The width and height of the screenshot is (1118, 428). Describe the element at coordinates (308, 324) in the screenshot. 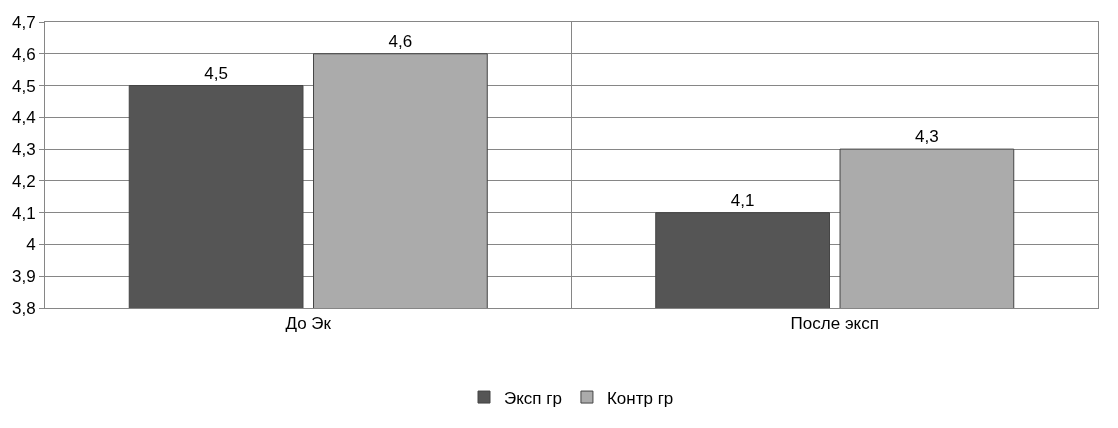

I see `x-tick-label: До Эк` at that location.